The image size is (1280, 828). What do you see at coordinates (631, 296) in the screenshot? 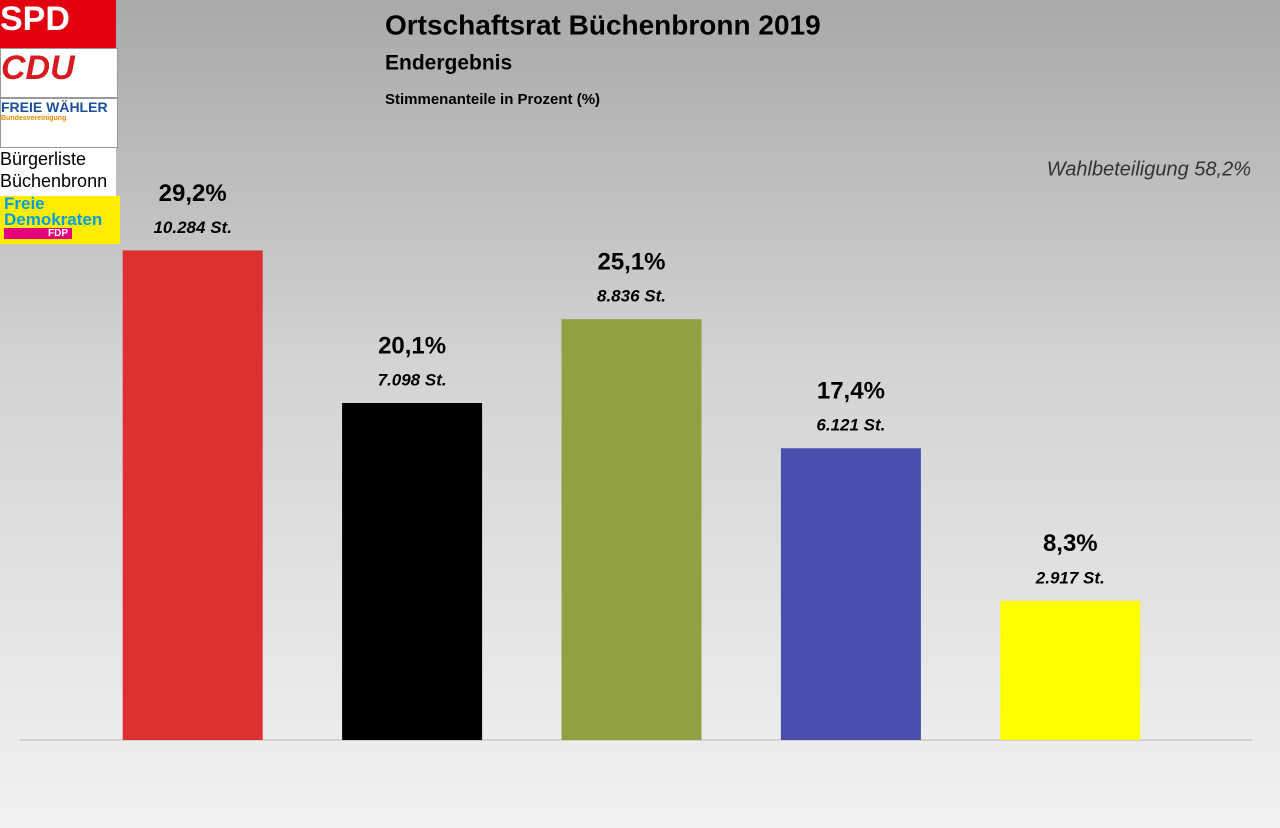
I see `vote-label: 8.836 St.` at bounding box center [631, 296].